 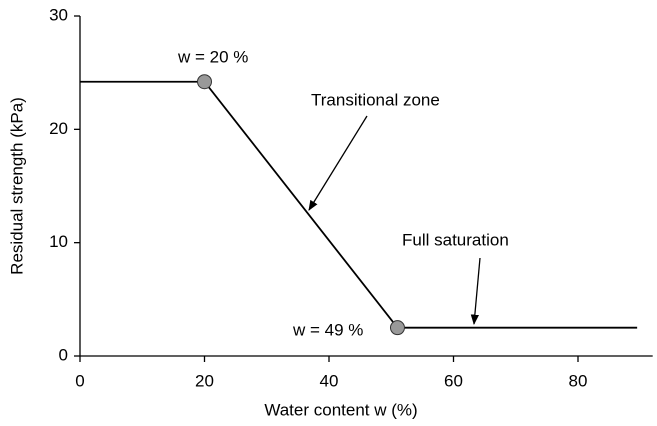 What do you see at coordinates (16, 186) in the screenshot?
I see `y-axis-label: Residual strength (kPa)` at bounding box center [16, 186].